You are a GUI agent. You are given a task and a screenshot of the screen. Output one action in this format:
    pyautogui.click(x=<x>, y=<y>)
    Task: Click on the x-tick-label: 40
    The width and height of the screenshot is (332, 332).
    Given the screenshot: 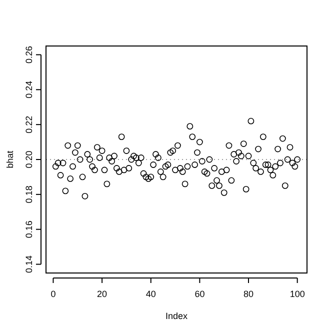 What is the action you would take?
    pyautogui.click(x=151, y=293)
    